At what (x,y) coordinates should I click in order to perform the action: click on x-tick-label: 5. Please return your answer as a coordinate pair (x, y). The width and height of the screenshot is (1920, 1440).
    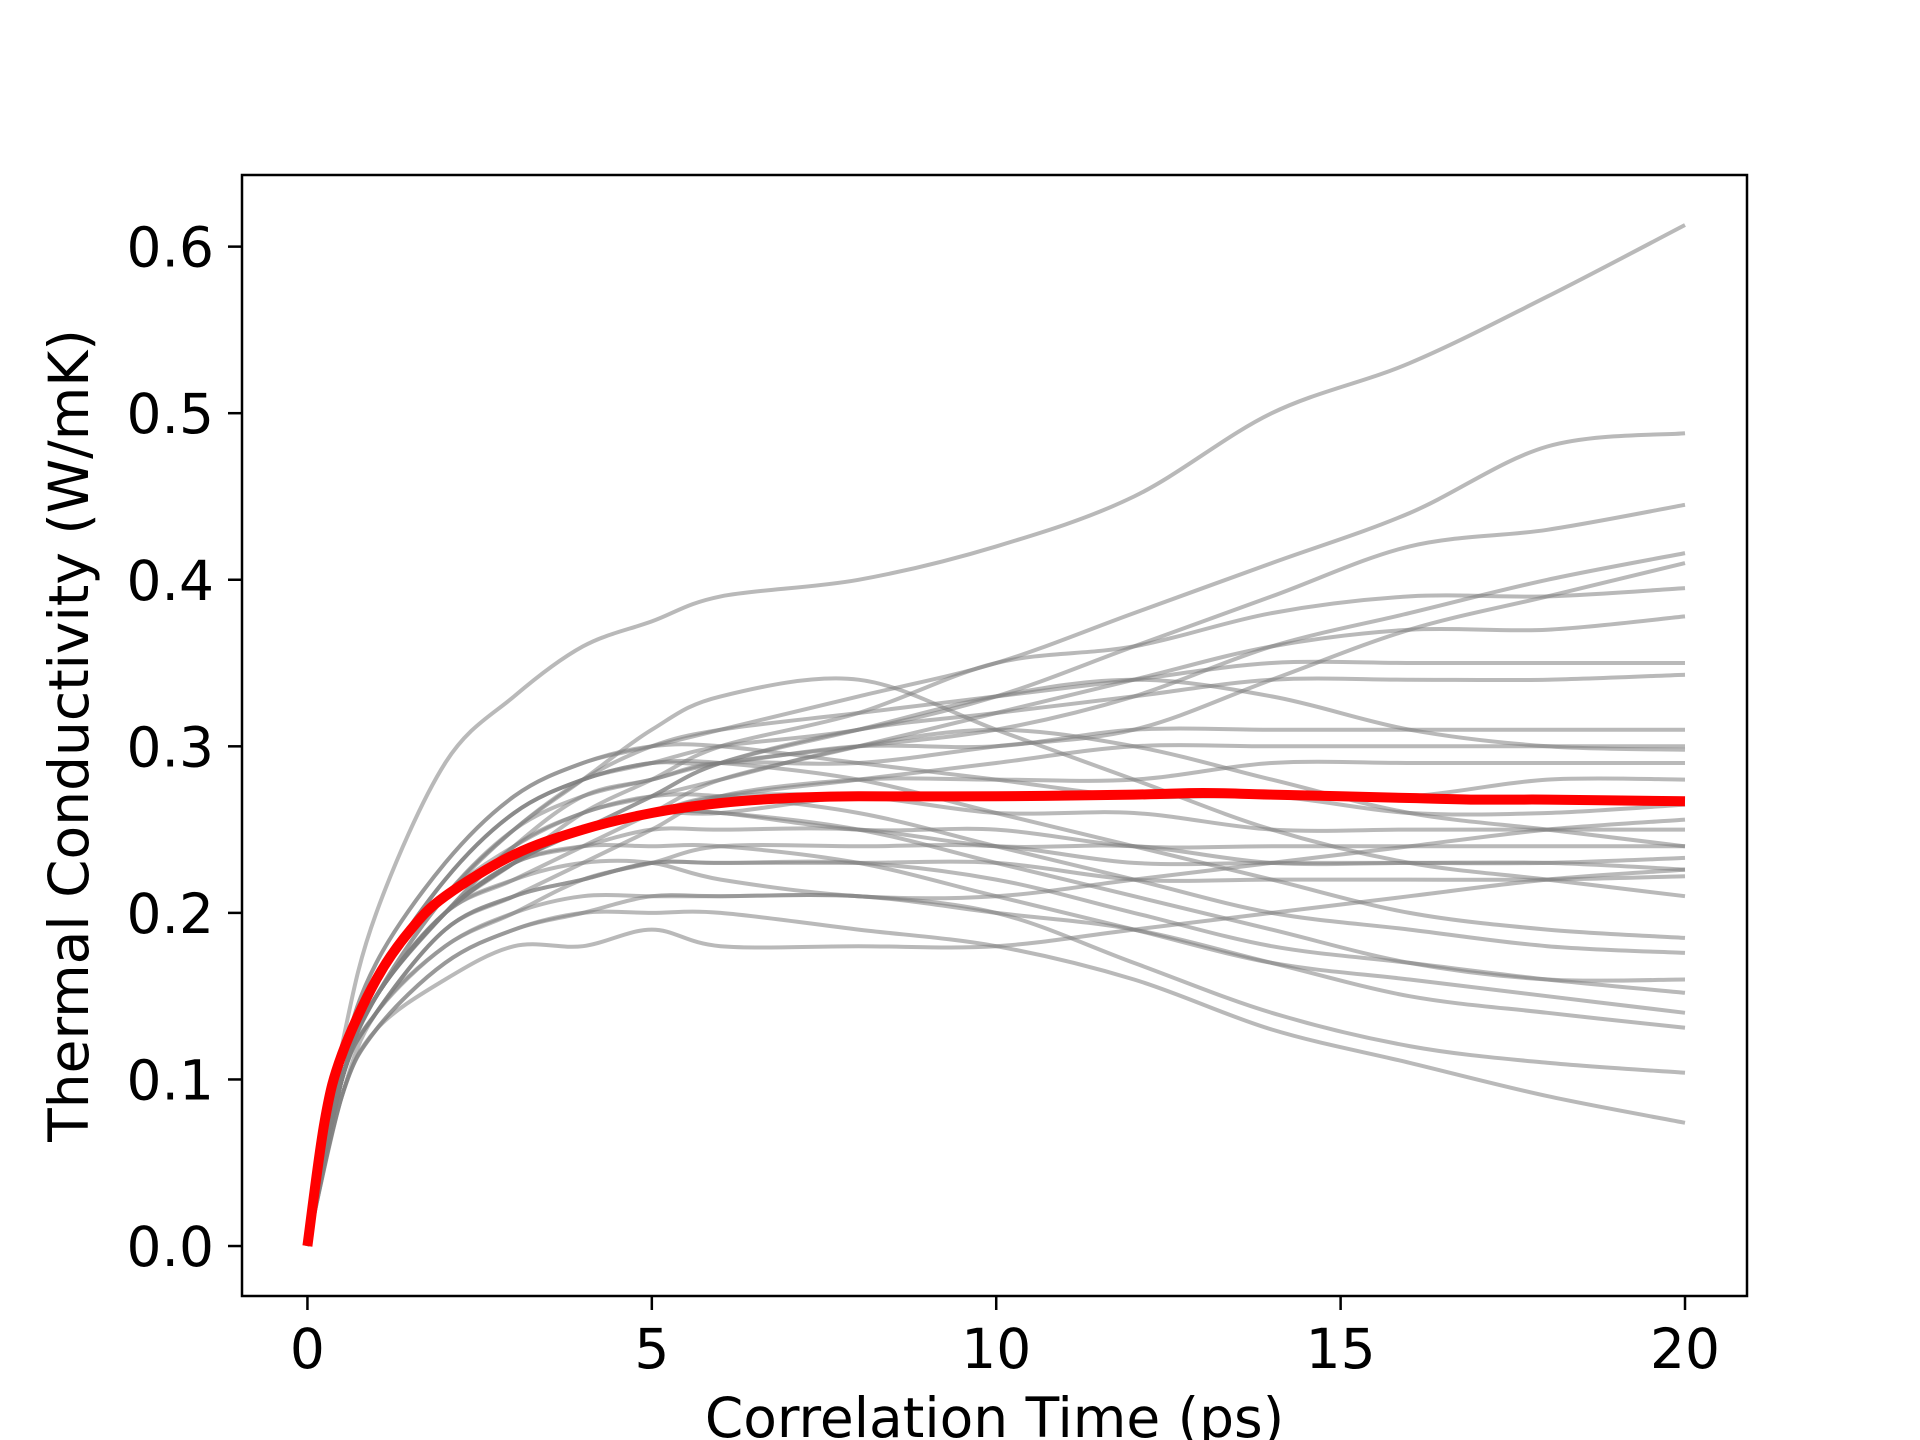
    Looking at the image, I should click on (651, 1349).